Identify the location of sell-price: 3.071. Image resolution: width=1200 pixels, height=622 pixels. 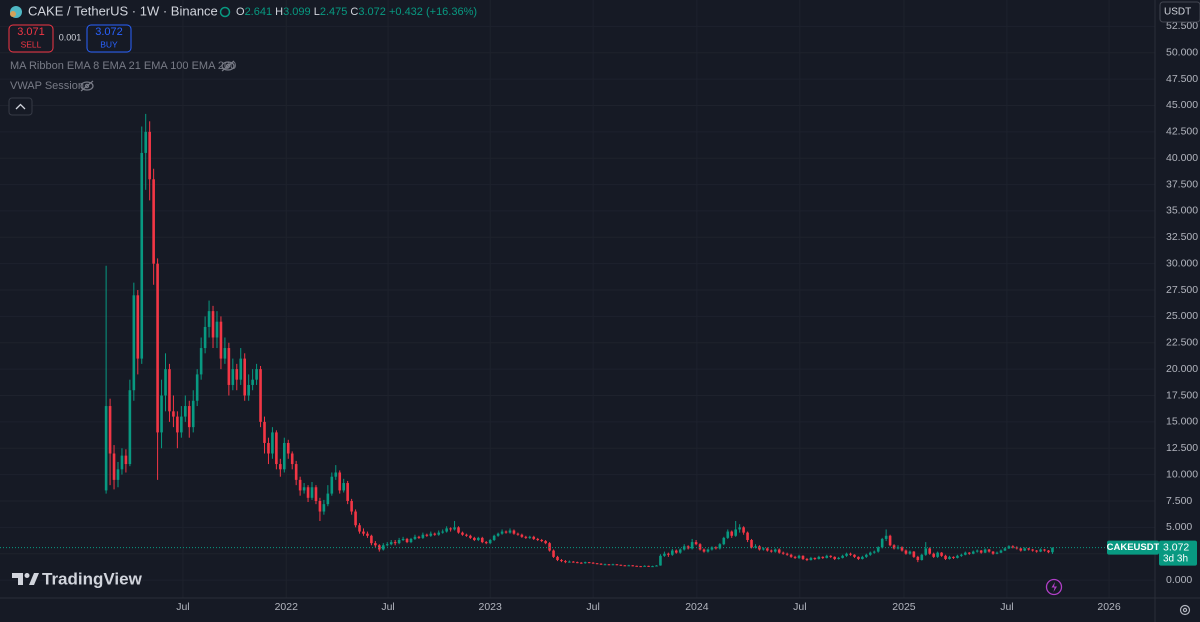
(31, 32).